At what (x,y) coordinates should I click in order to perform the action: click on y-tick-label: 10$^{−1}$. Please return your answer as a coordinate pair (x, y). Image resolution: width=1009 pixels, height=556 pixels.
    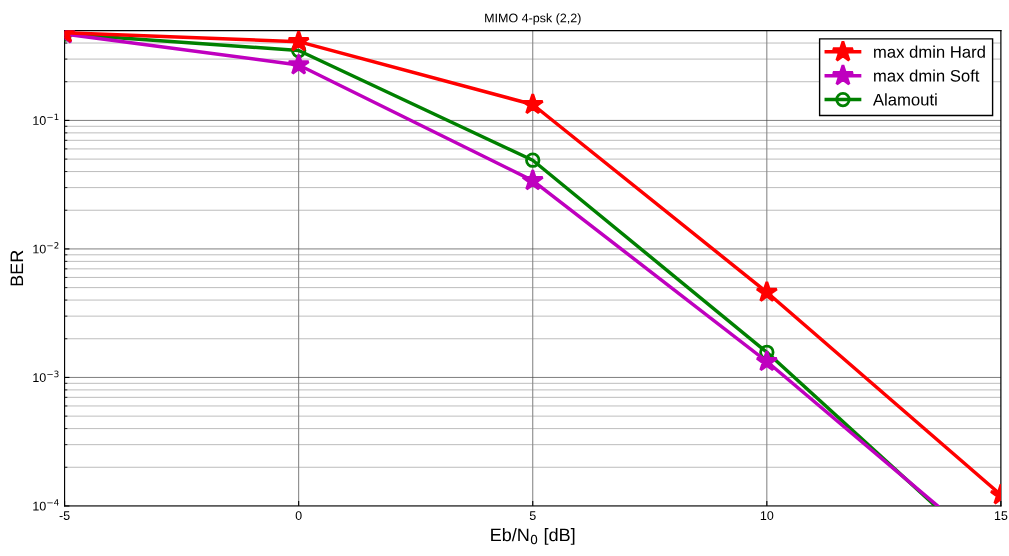
    Looking at the image, I should click on (46, 119).